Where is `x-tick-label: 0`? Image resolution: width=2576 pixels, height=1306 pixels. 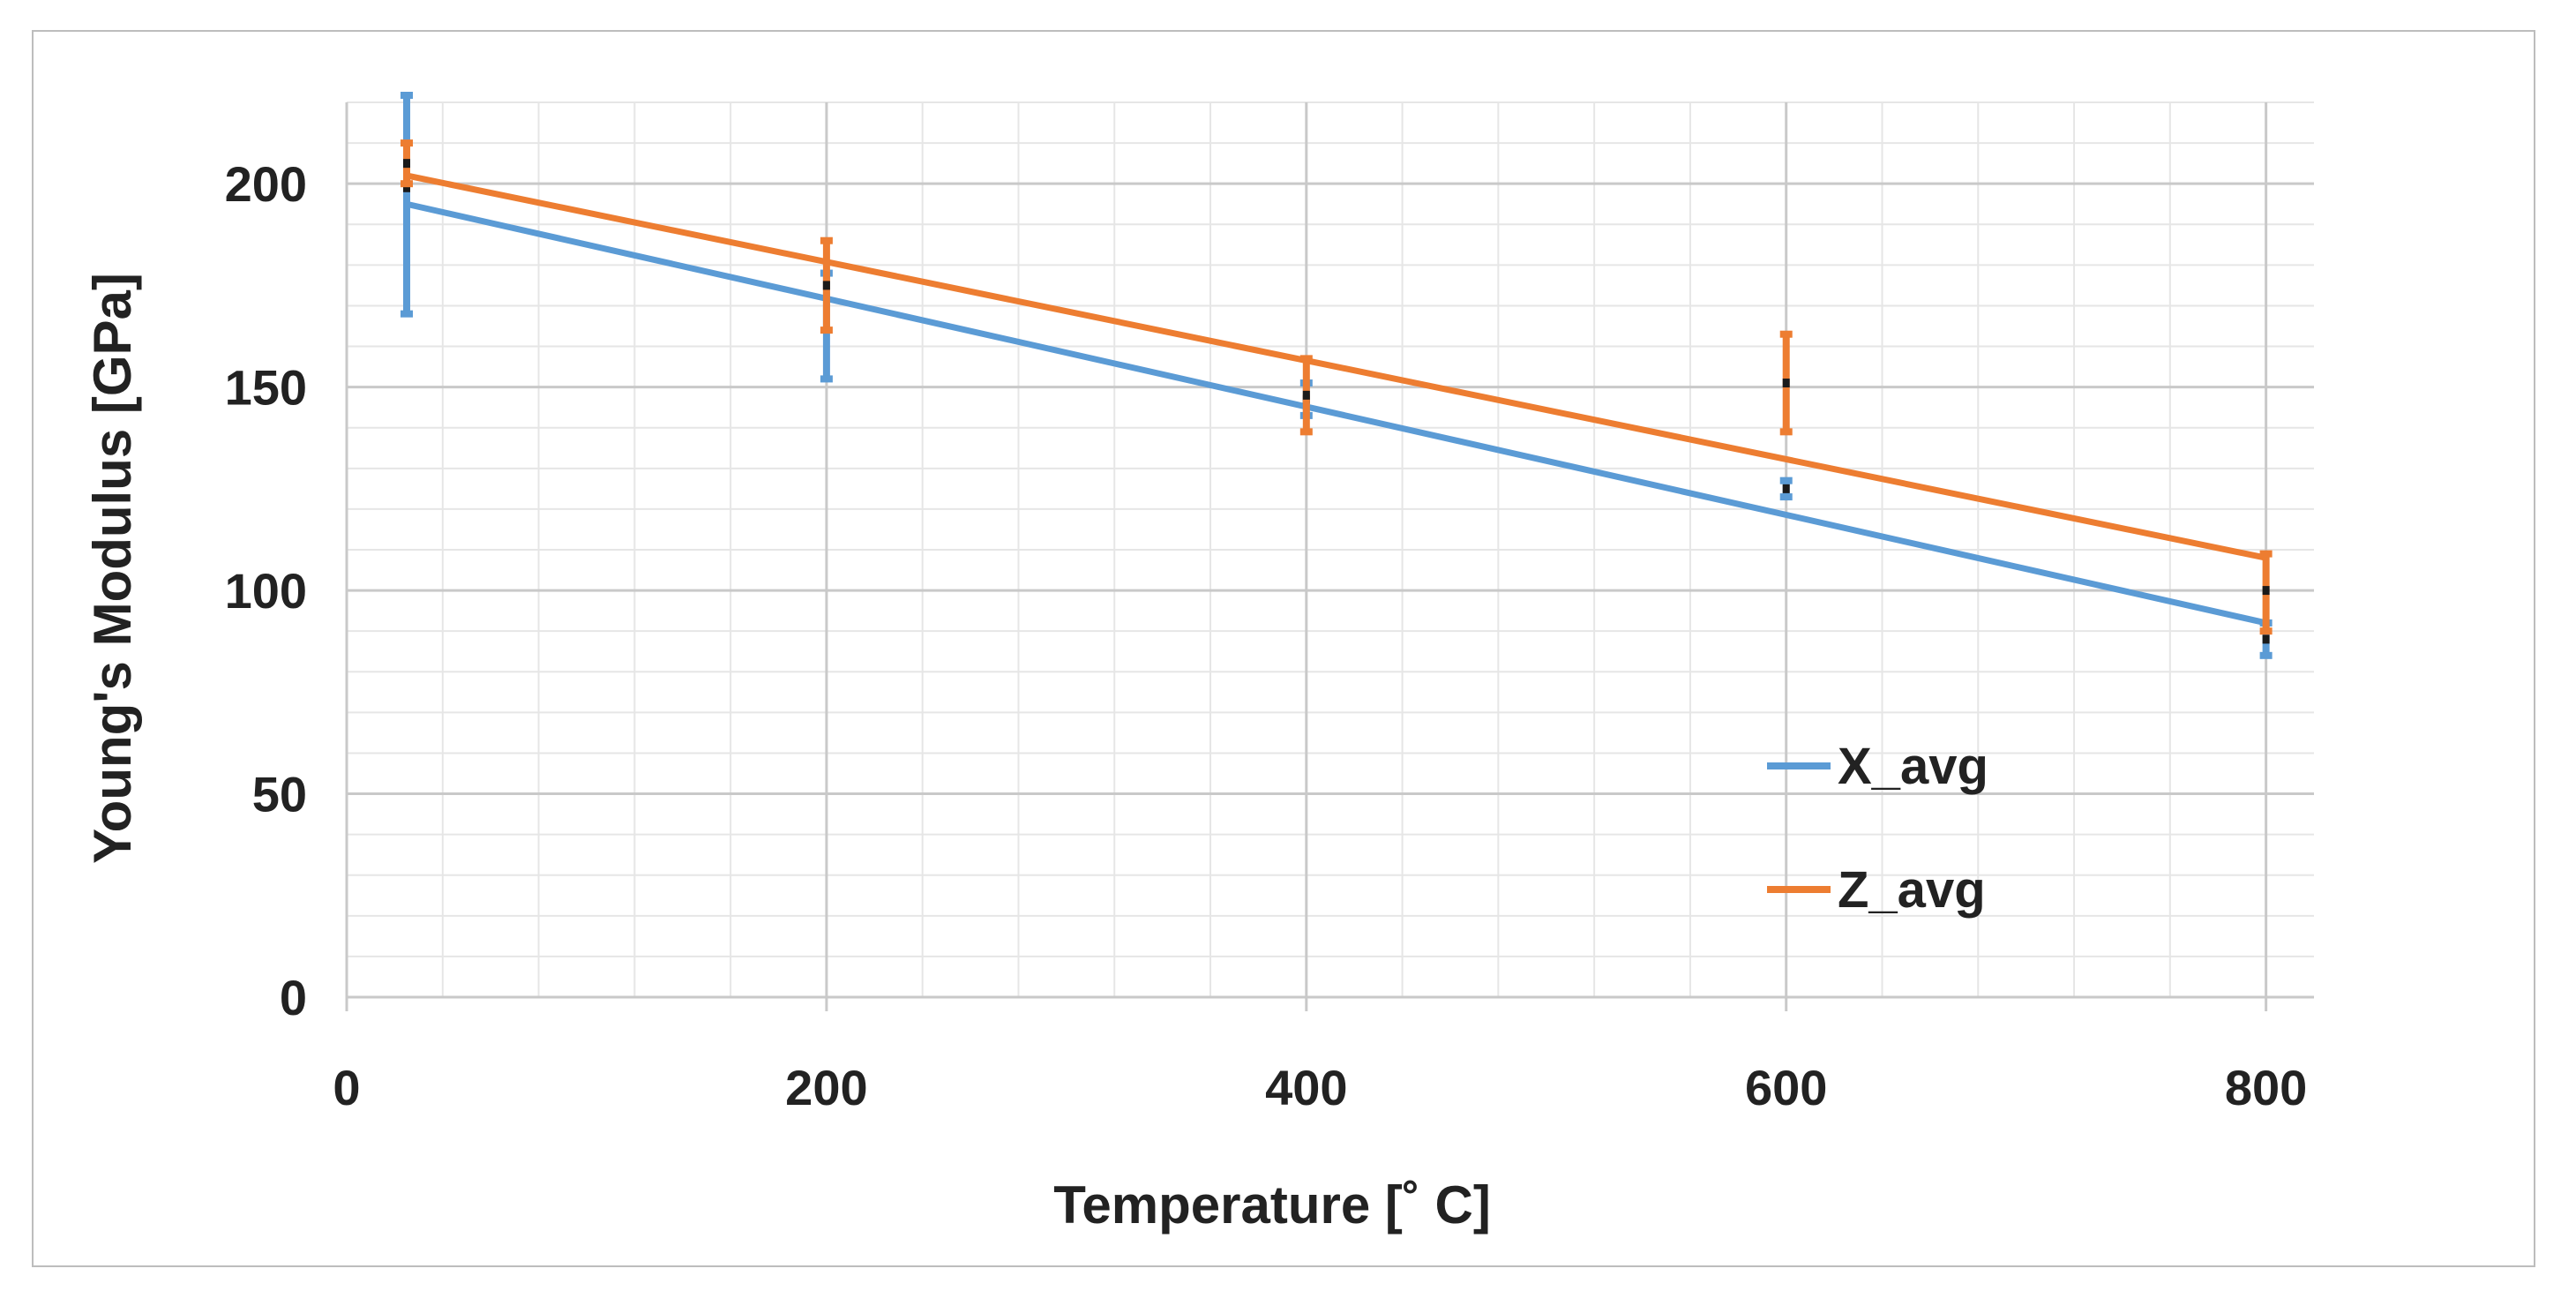
x-tick-label: 0 is located at coordinates (347, 1088).